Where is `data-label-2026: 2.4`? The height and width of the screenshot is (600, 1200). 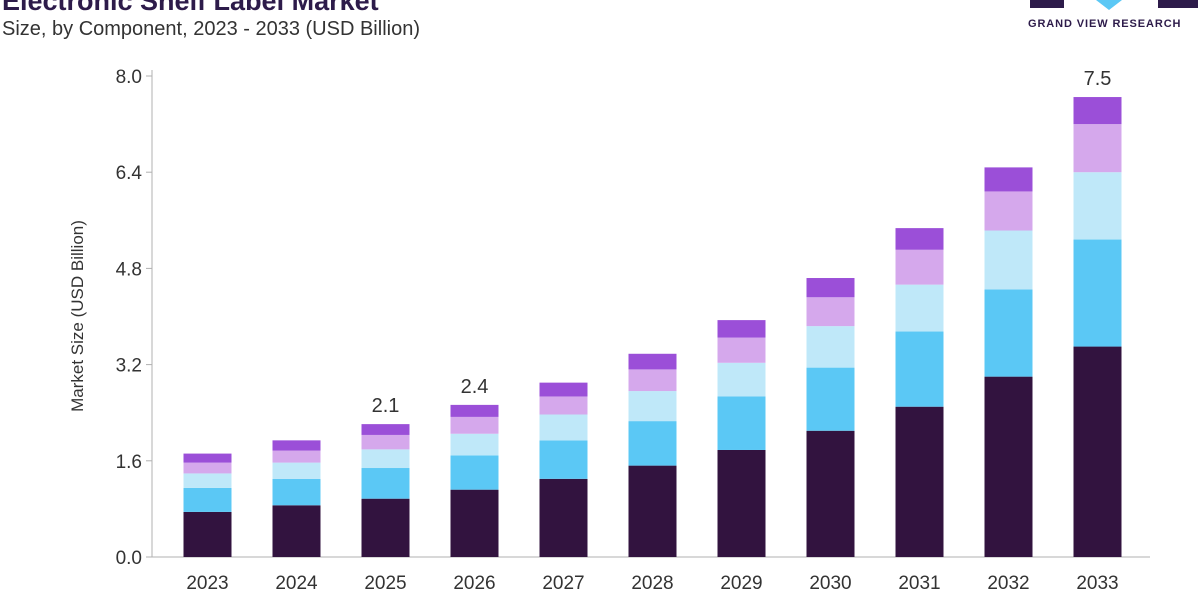 data-label-2026: 2.4 is located at coordinates (475, 387).